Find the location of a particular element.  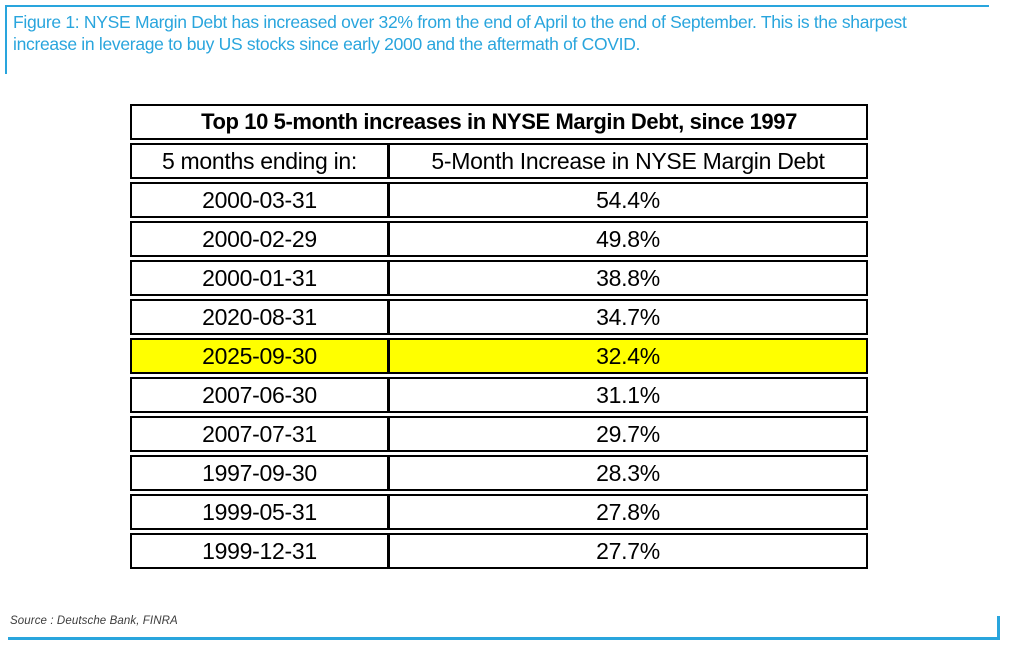

cell-date: 2020-08-31 is located at coordinates (260, 317).